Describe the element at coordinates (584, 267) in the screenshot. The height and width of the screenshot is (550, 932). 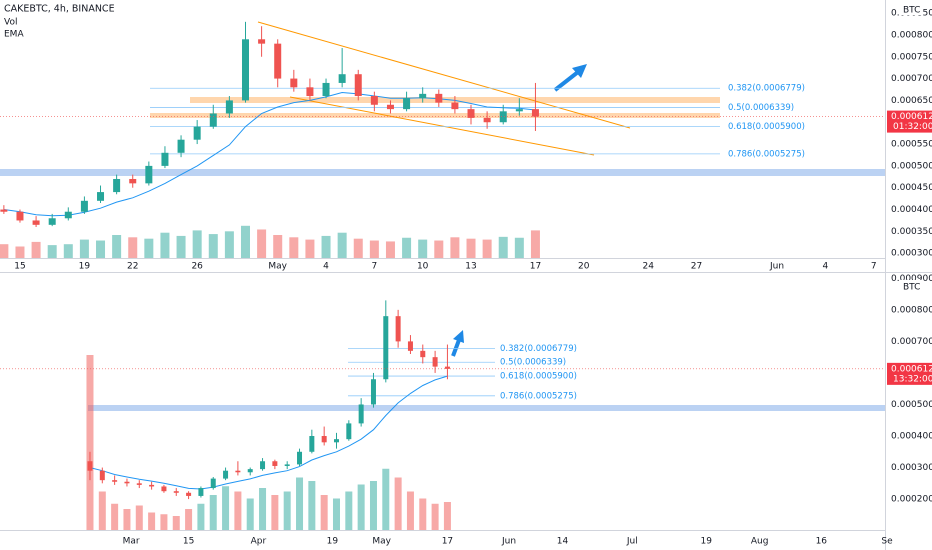
I see `x-tick-label: 20` at that location.